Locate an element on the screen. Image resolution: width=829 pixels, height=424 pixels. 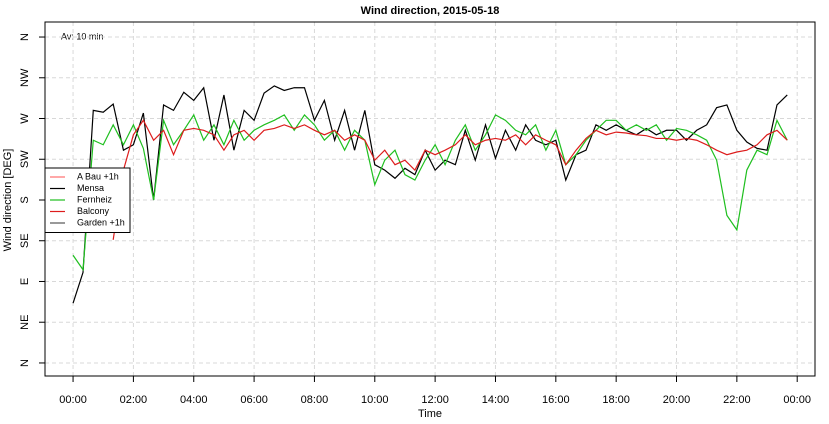
legend-label: A Bau +1h is located at coordinates (98, 176).